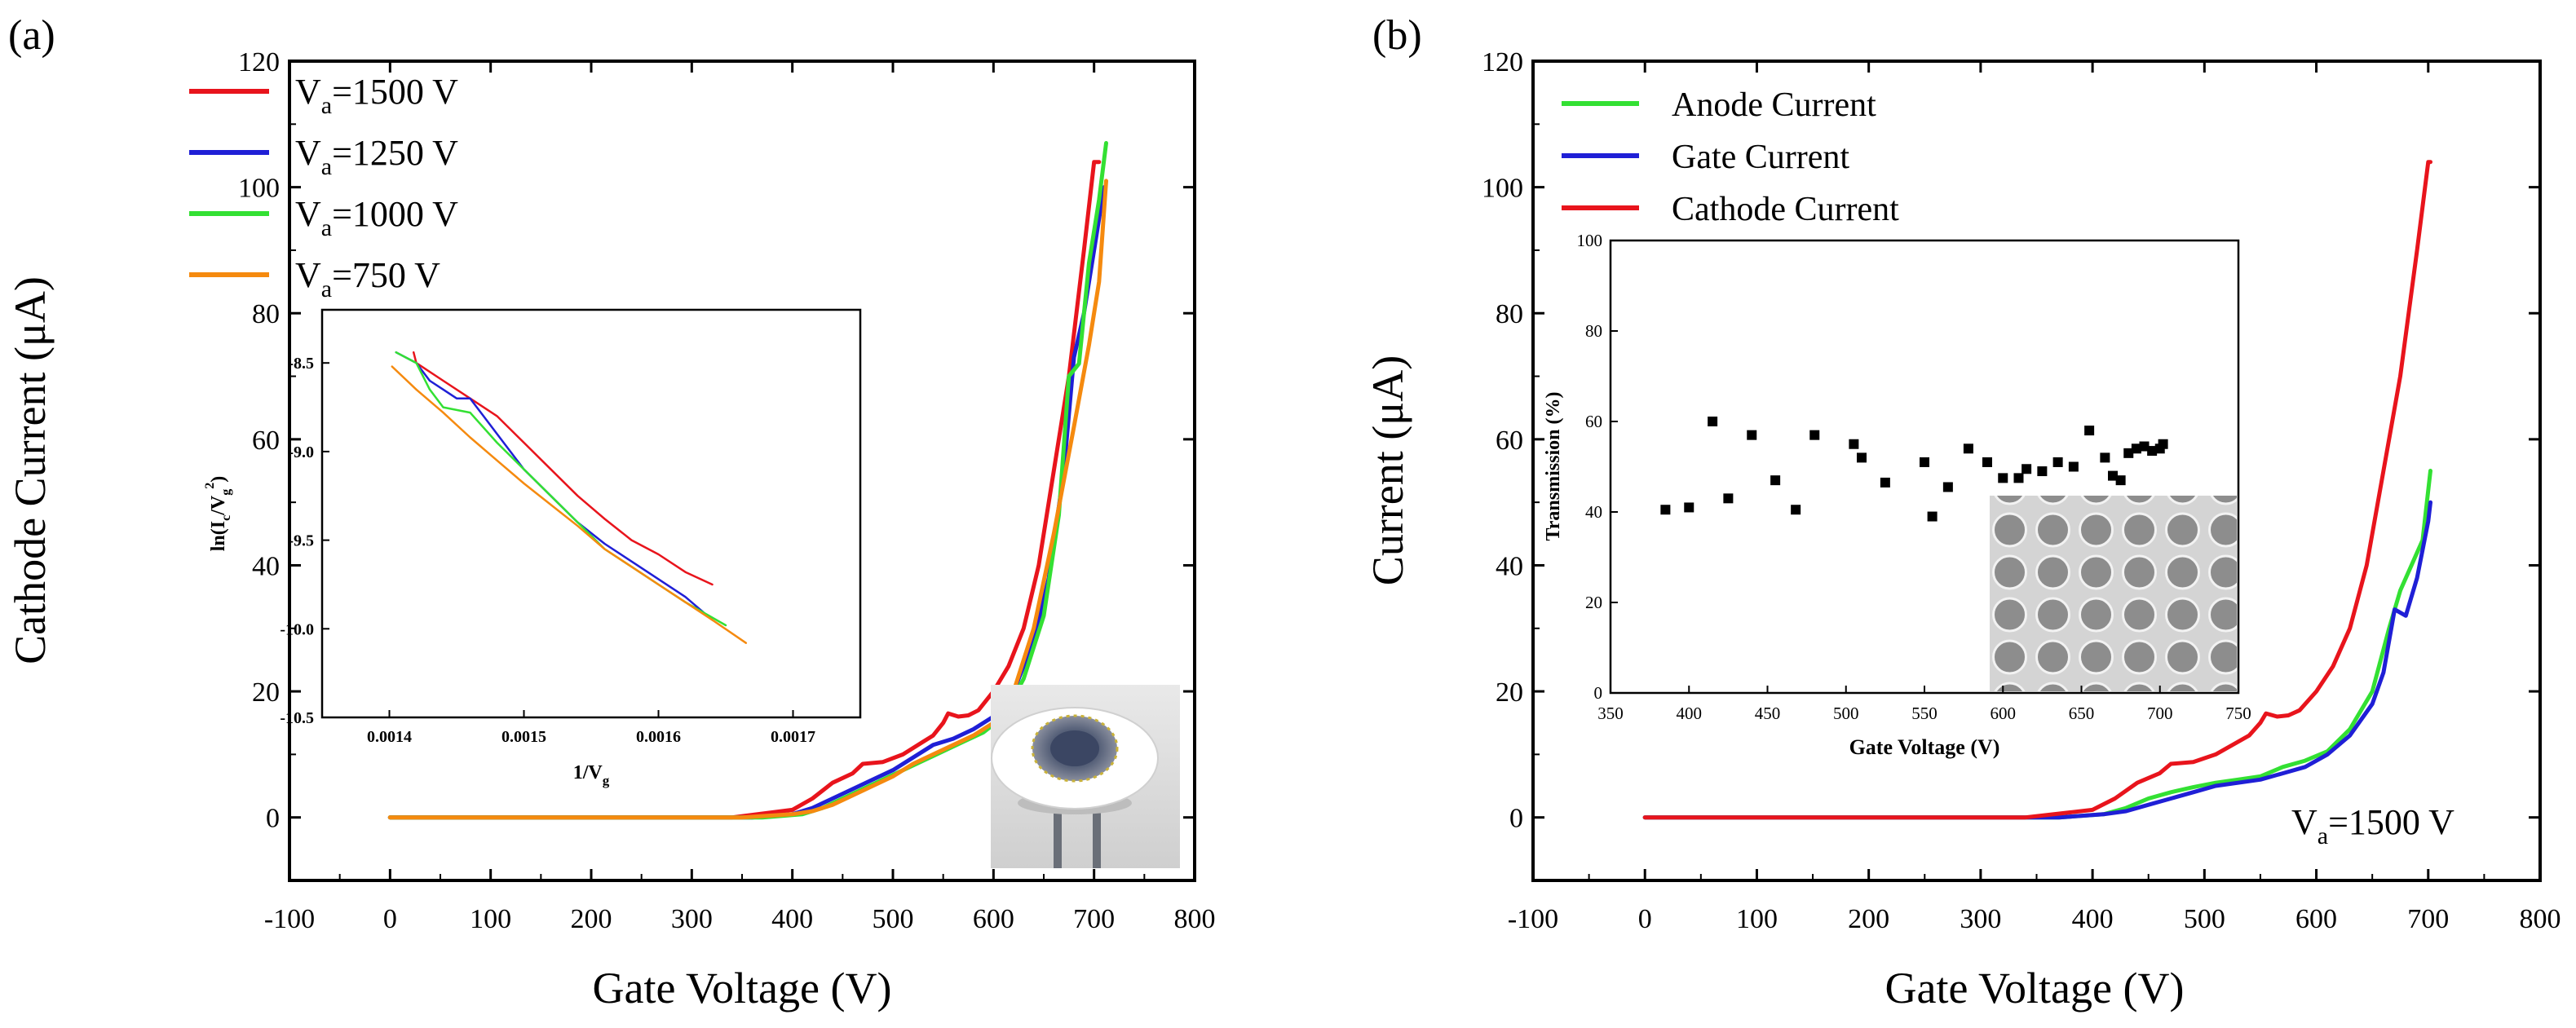  I want to click on panel-a-inset-ytick-label: -10.5, so click(297, 718).